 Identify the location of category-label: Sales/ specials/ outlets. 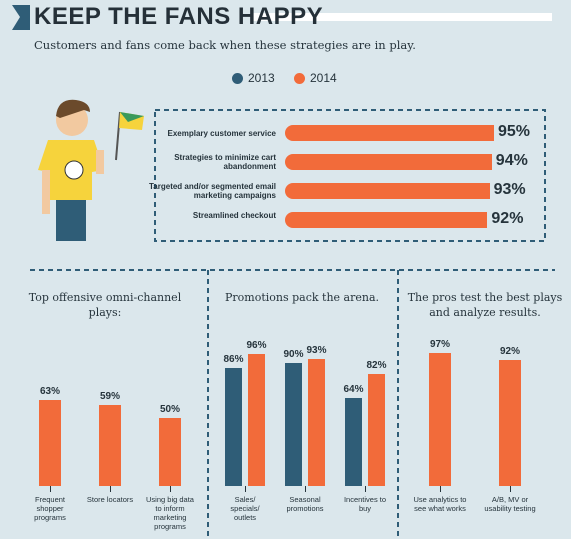
(245, 508).